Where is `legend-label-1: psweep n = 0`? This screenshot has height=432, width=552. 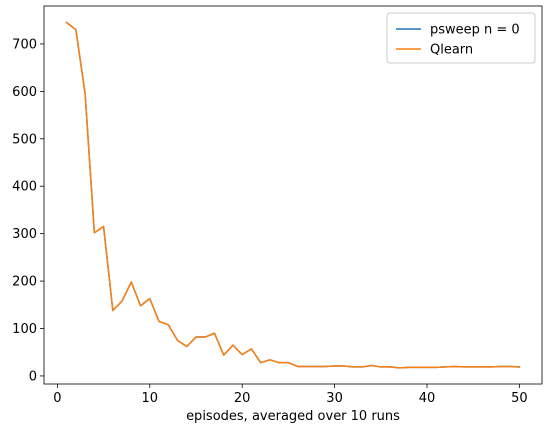 legend-label-1: psweep n = 0 is located at coordinates (475, 30).